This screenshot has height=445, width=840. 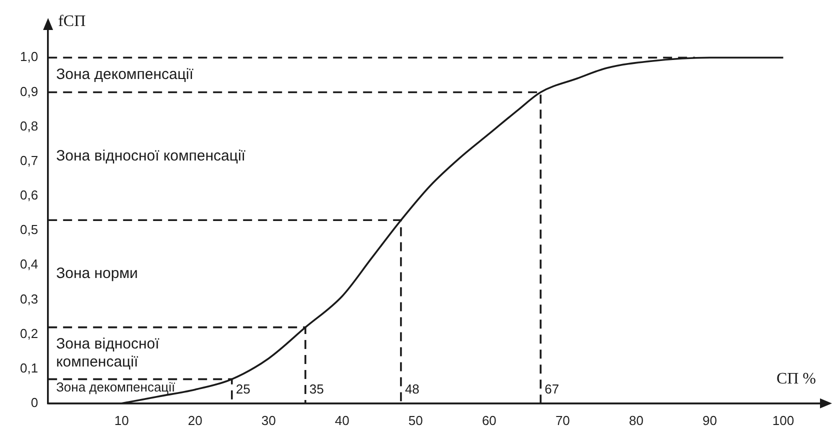 I want to click on x-tick-label: 50, so click(x=415, y=420).